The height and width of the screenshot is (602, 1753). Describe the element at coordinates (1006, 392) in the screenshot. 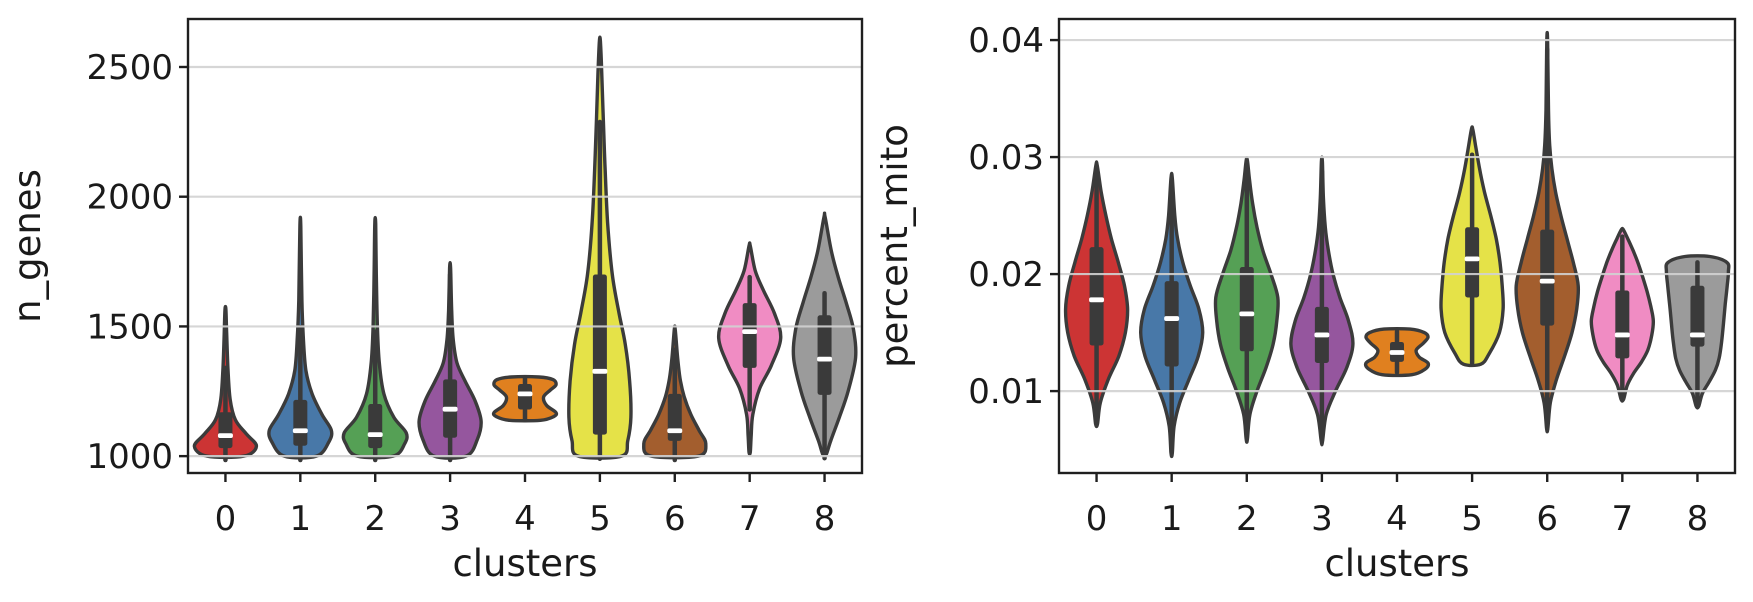

I see `y-tick-label: 0.01` at that location.